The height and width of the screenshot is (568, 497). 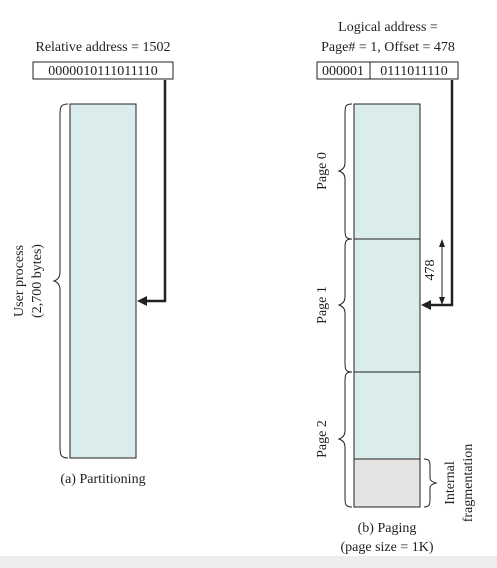 I want to click on relative-address-arrowhead, so click(x=142, y=301).